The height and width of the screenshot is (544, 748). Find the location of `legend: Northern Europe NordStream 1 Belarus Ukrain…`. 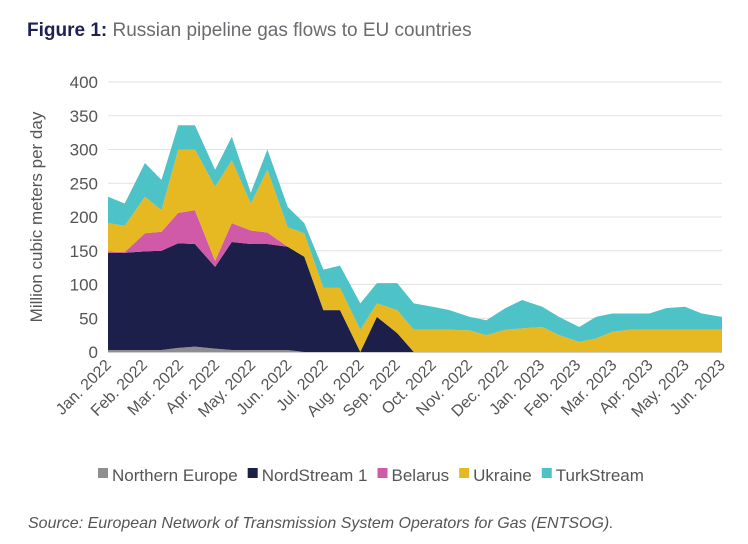

legend: Northern Europe NordStream 1 Belarus Ukrain… is located at coordinates (371, 475).